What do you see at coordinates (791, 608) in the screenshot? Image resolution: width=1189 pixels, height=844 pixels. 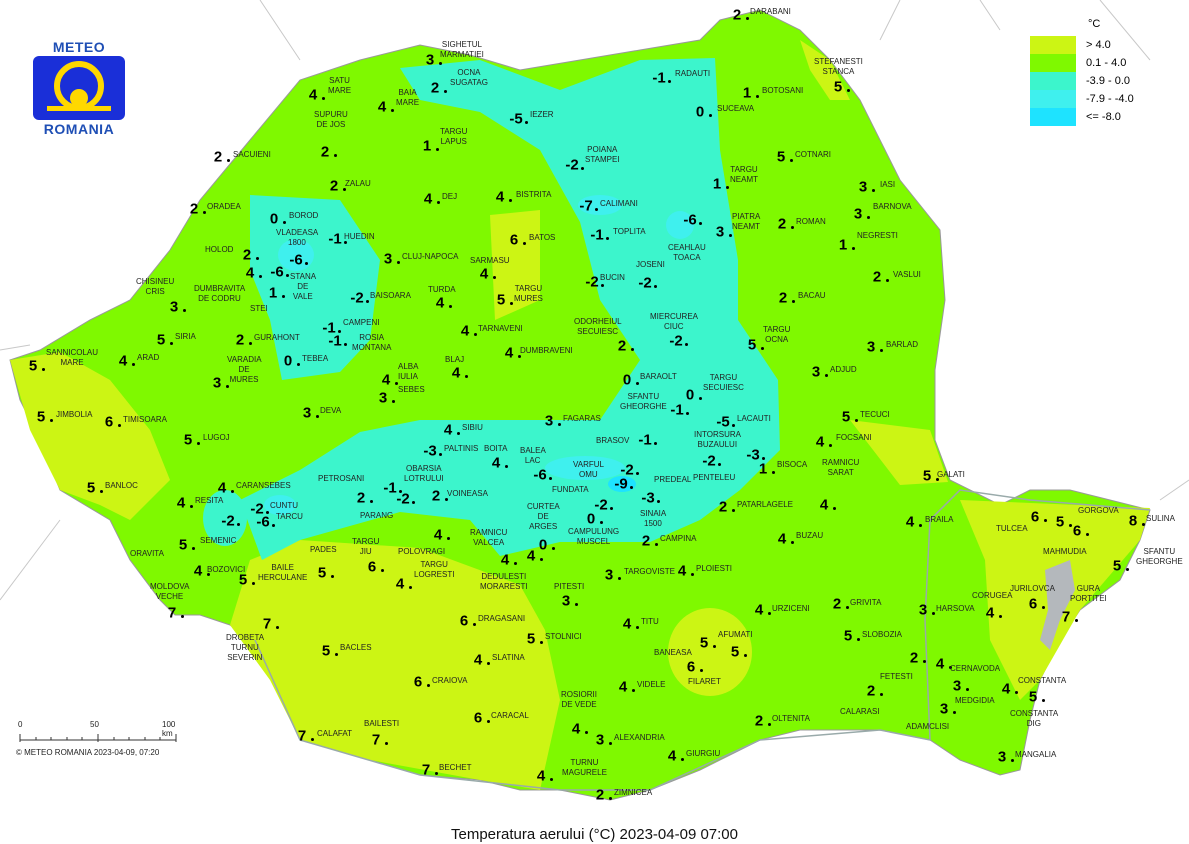 I see `station-name: URZICENI` at bounding box center [791, 608].